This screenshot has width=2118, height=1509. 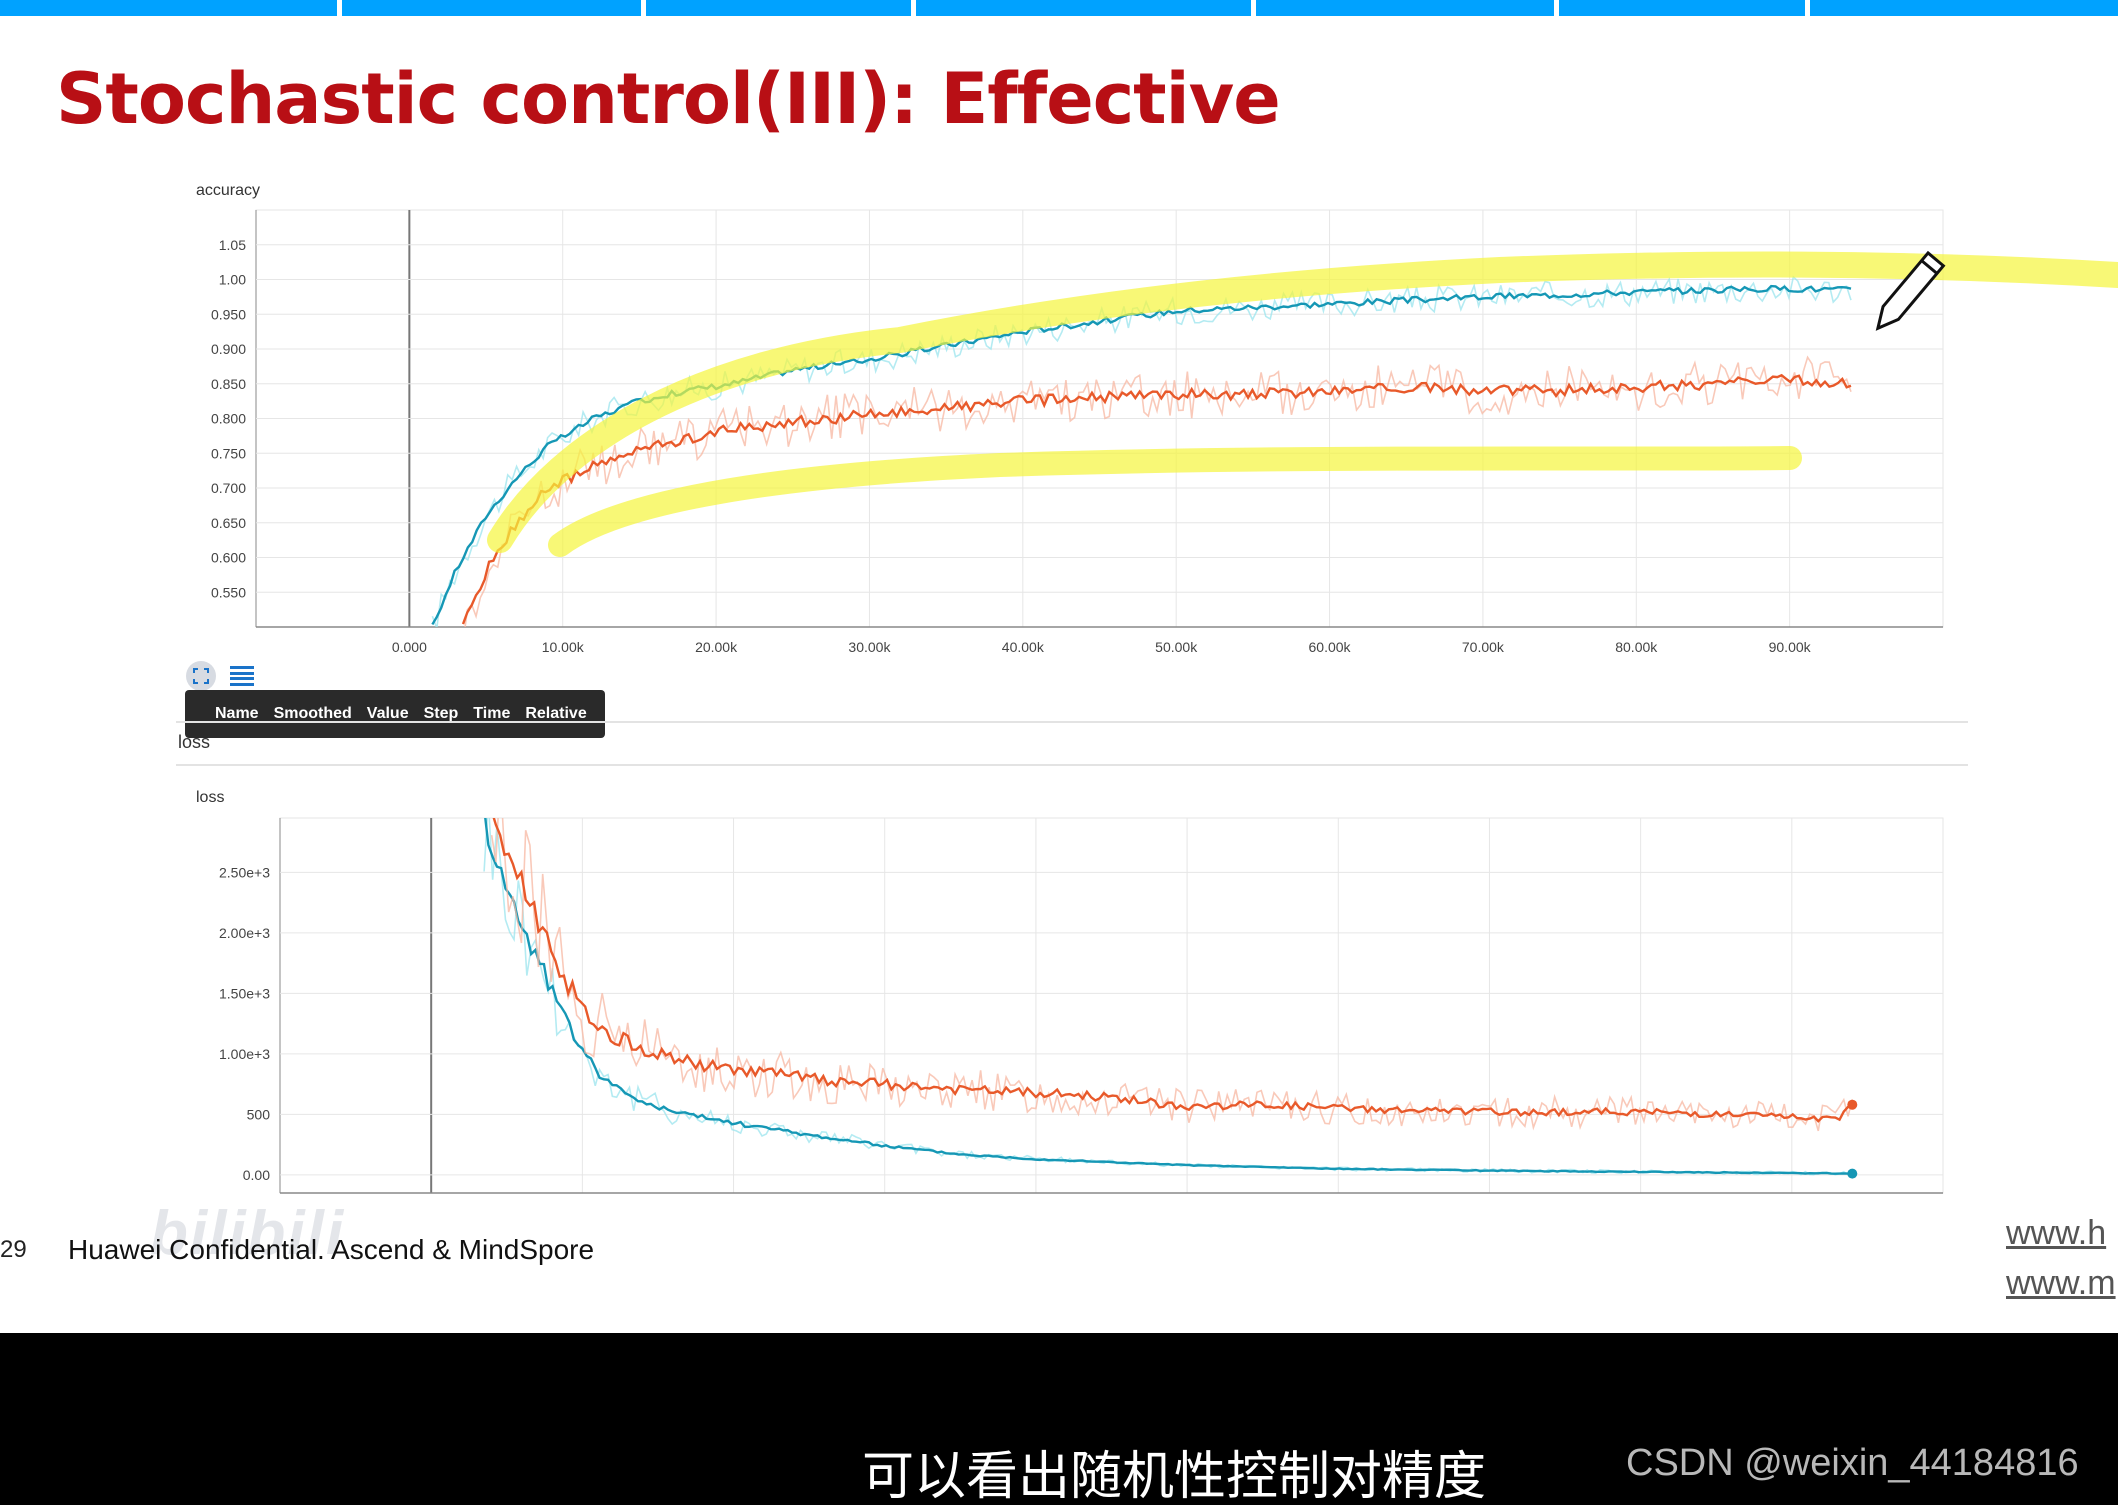 I want to click on footer-link-1: www.h, so click(x=2056, y=1233).